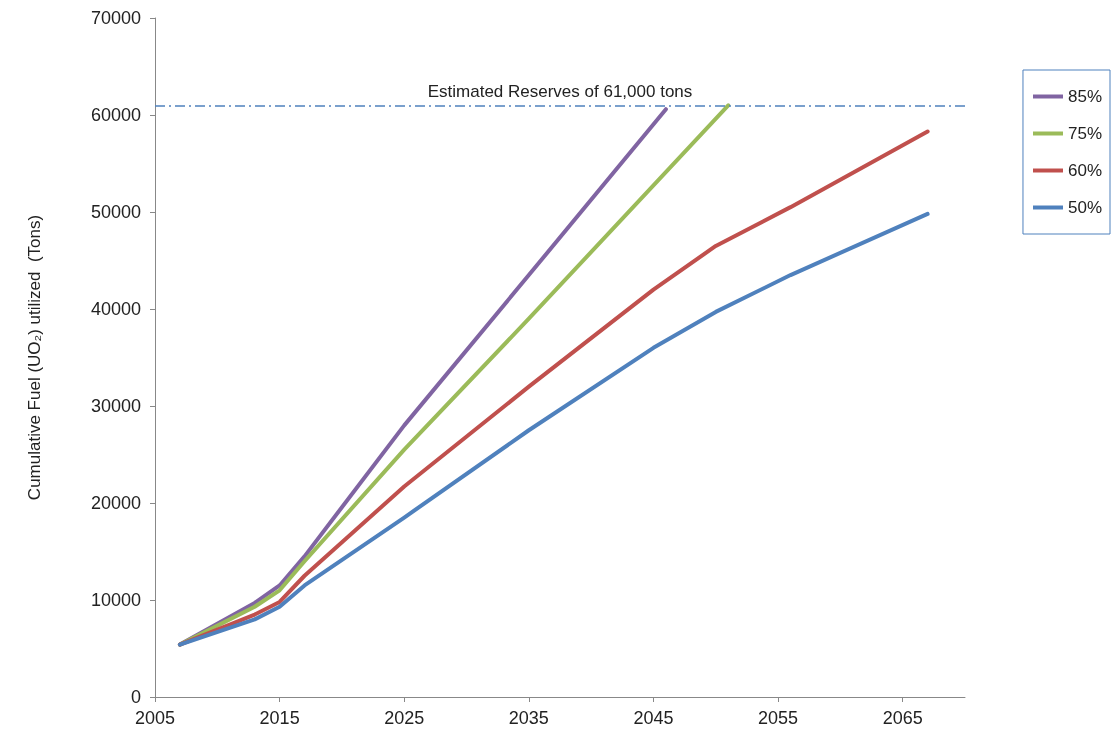  Describe the element at coordinates (279, 718) in the screenshot. I see `x-tick-label: 2015` at that location.